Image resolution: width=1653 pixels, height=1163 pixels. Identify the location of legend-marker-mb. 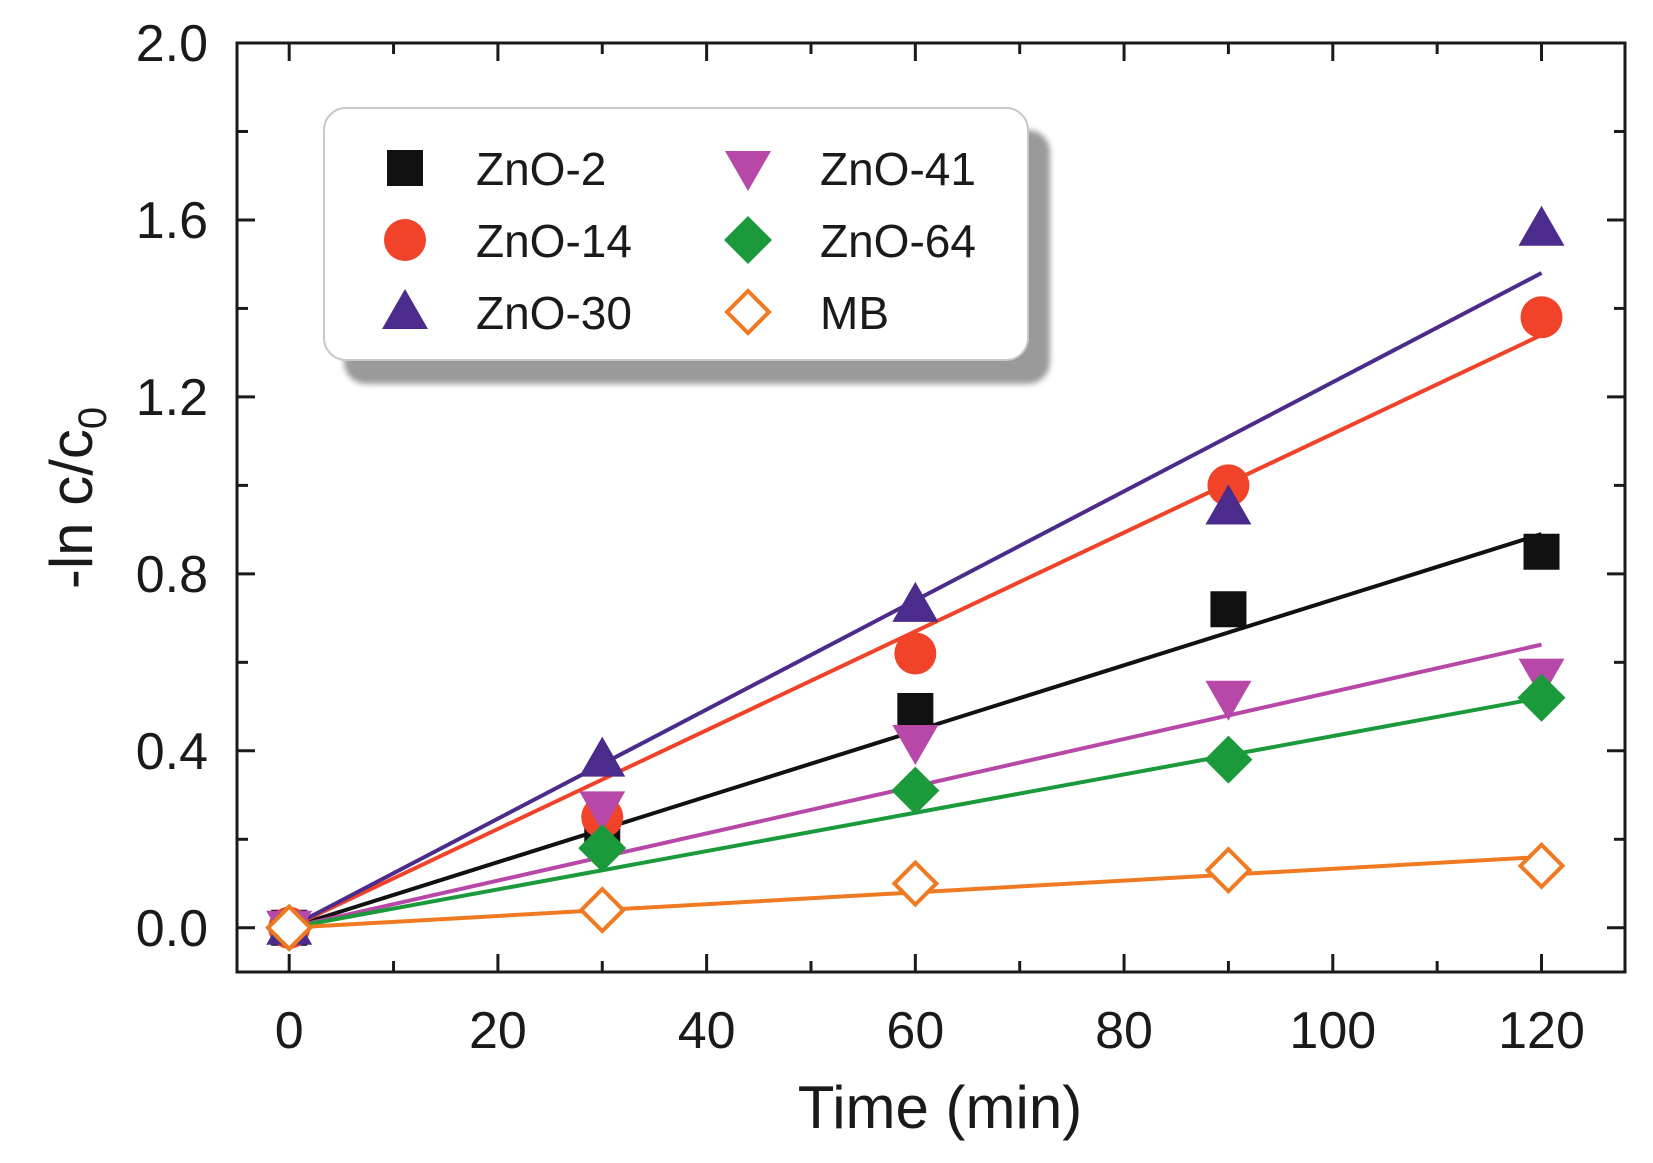
(748, 312).